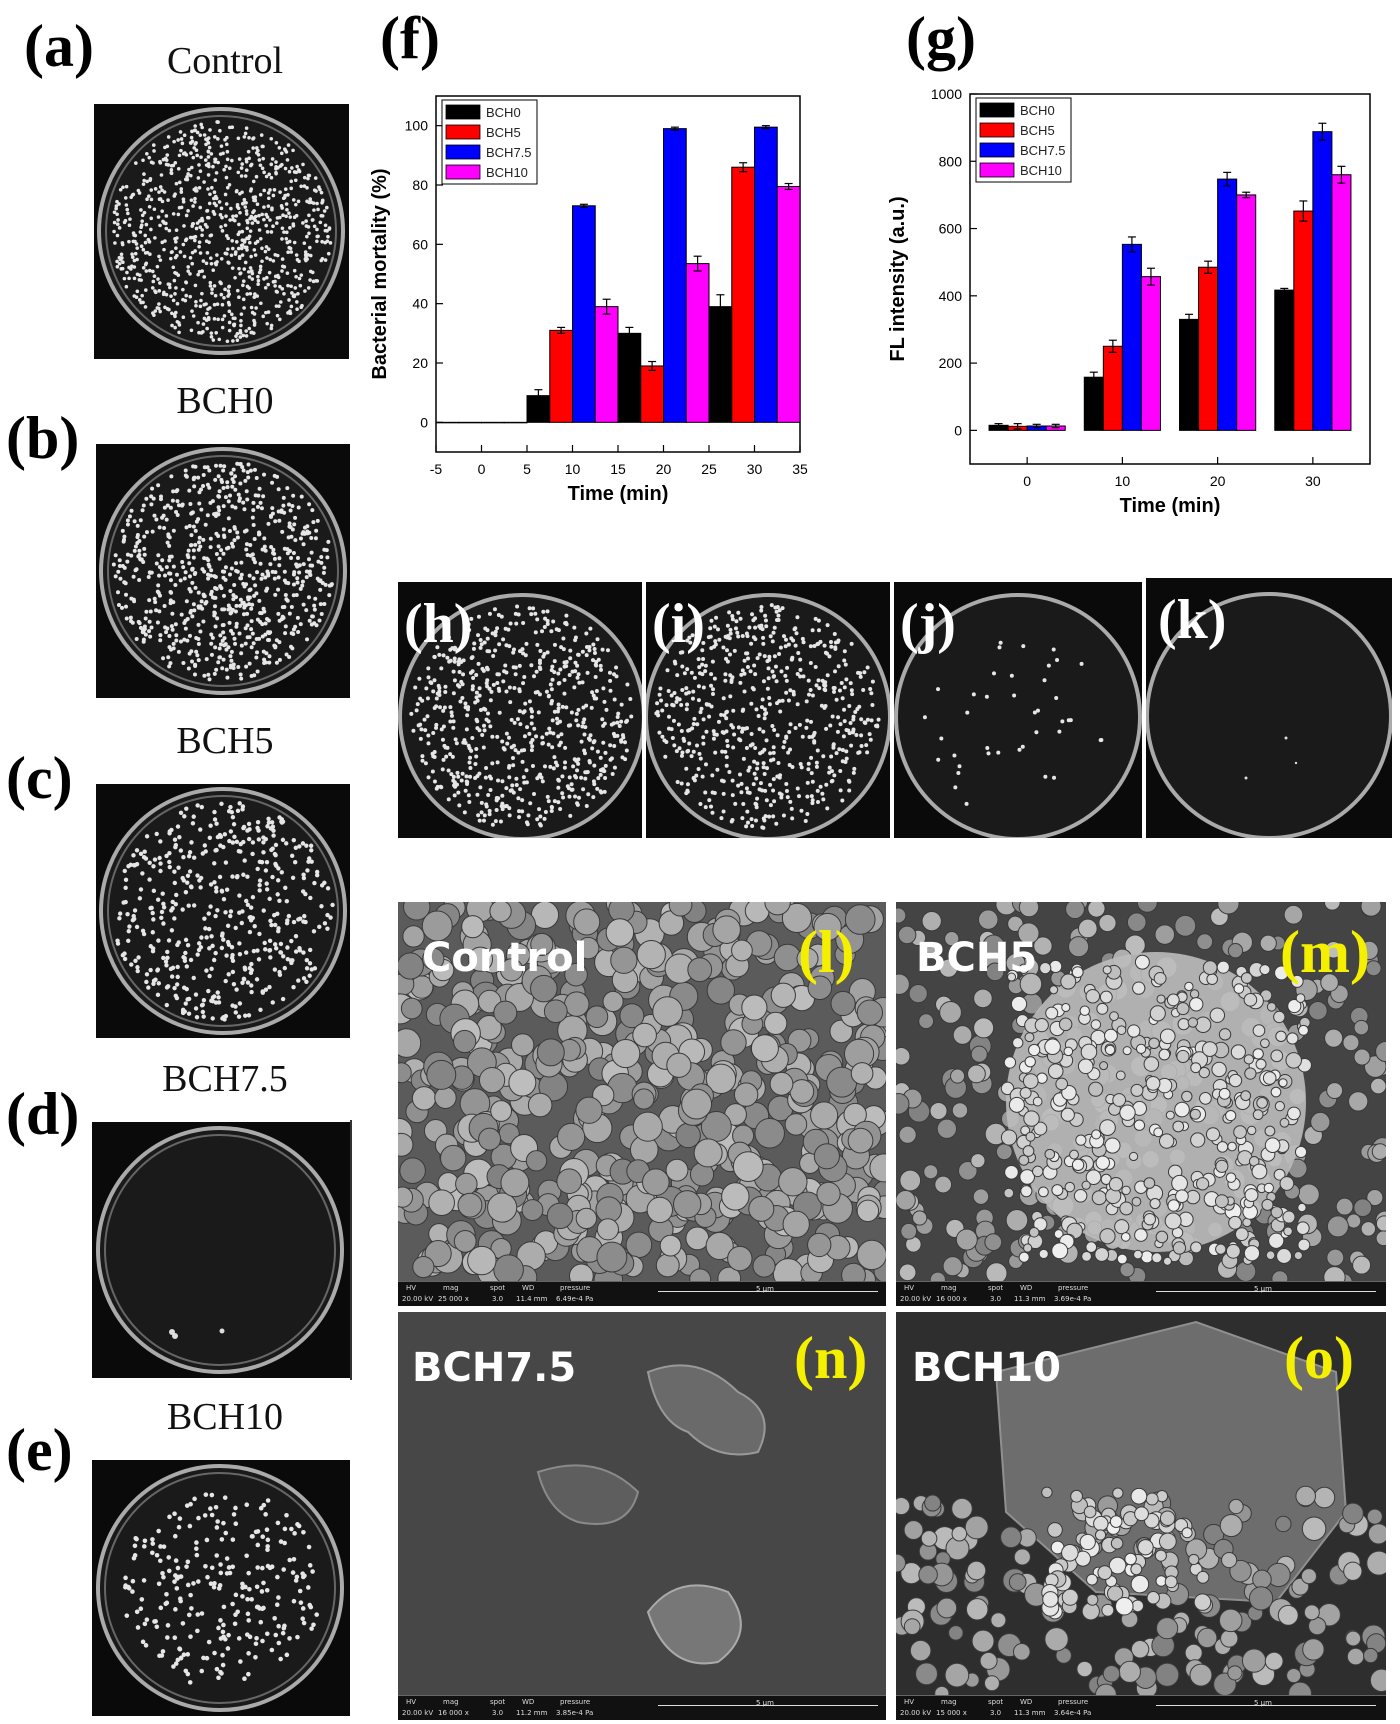 This screenshot has width=1400, height=1724. I want to click on sem-label-bch10: BCH10, so click(986, 1368).